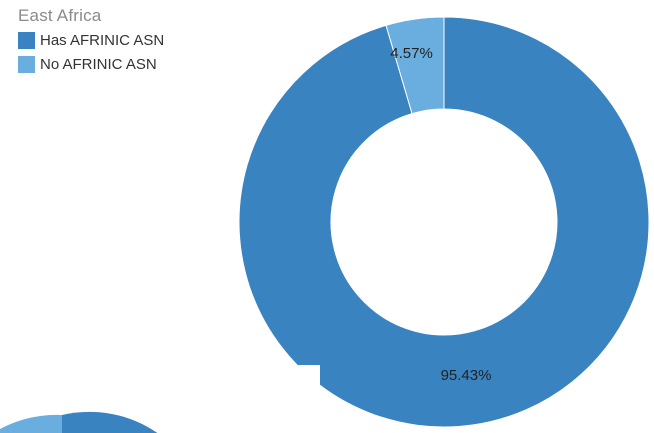 This screenshot has width=654, height=433. What do you see at coordinates (440, 214) in the screenshot?
I see `slice-labels: 4.57% 95.43%` at bounding box center [440, 214].